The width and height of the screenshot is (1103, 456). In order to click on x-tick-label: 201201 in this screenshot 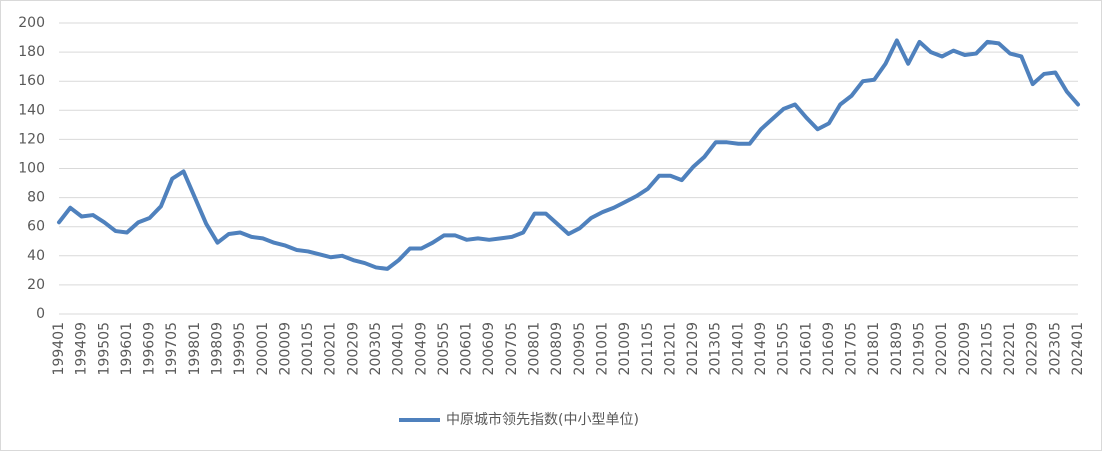, I will do `click(670, 348)`.